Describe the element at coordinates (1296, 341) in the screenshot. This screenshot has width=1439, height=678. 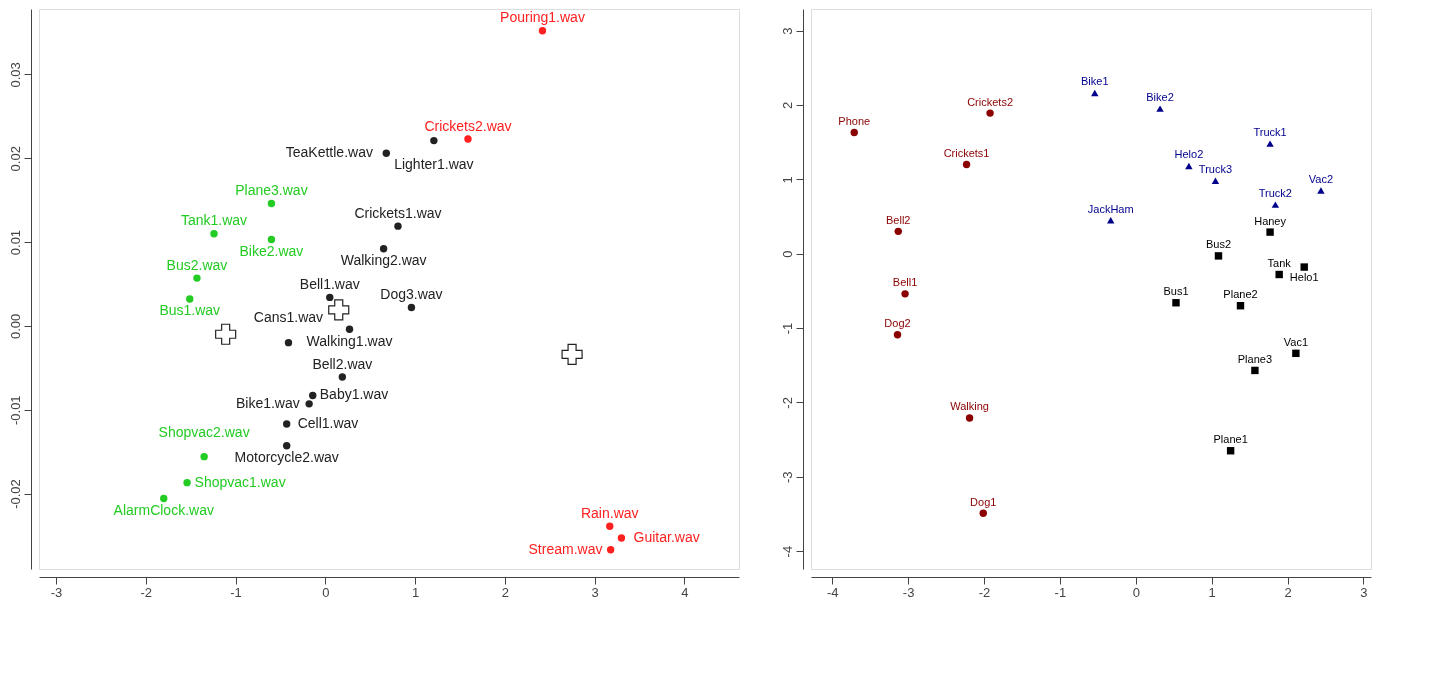
I see `data-label: Vac1` at that location.